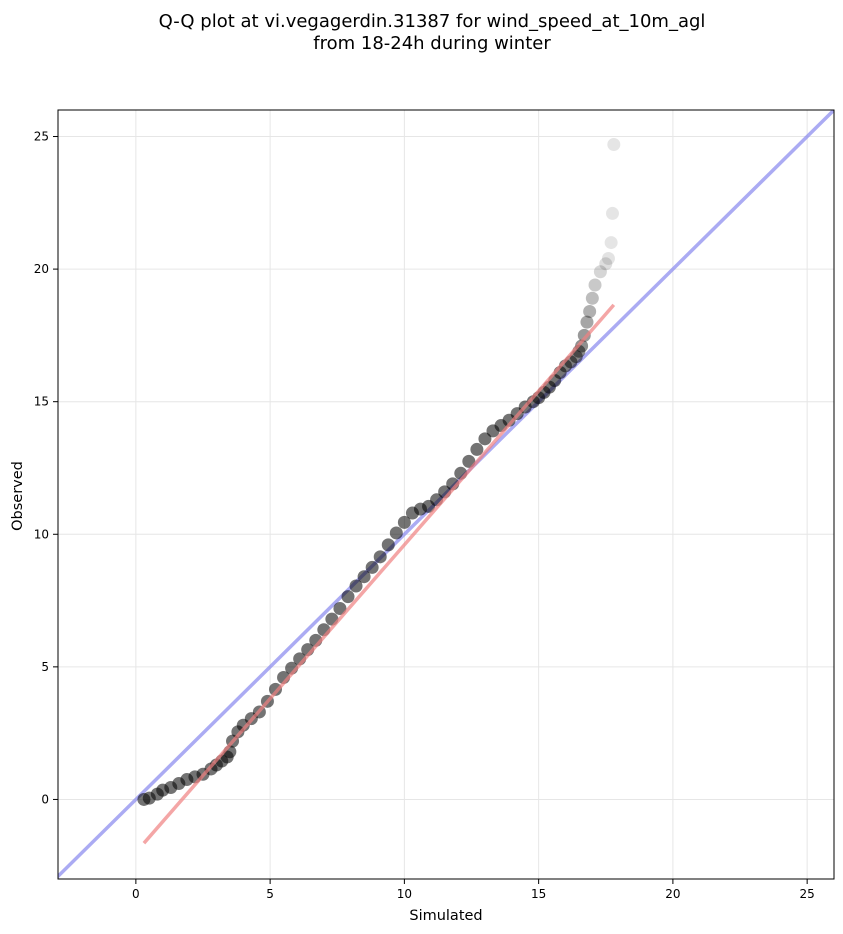 The width and height of the screenshot is (843, 934). Describe the element at coordinates (672, 894) in the screenshot. I see `x-tick-label-4: 20` at that location.